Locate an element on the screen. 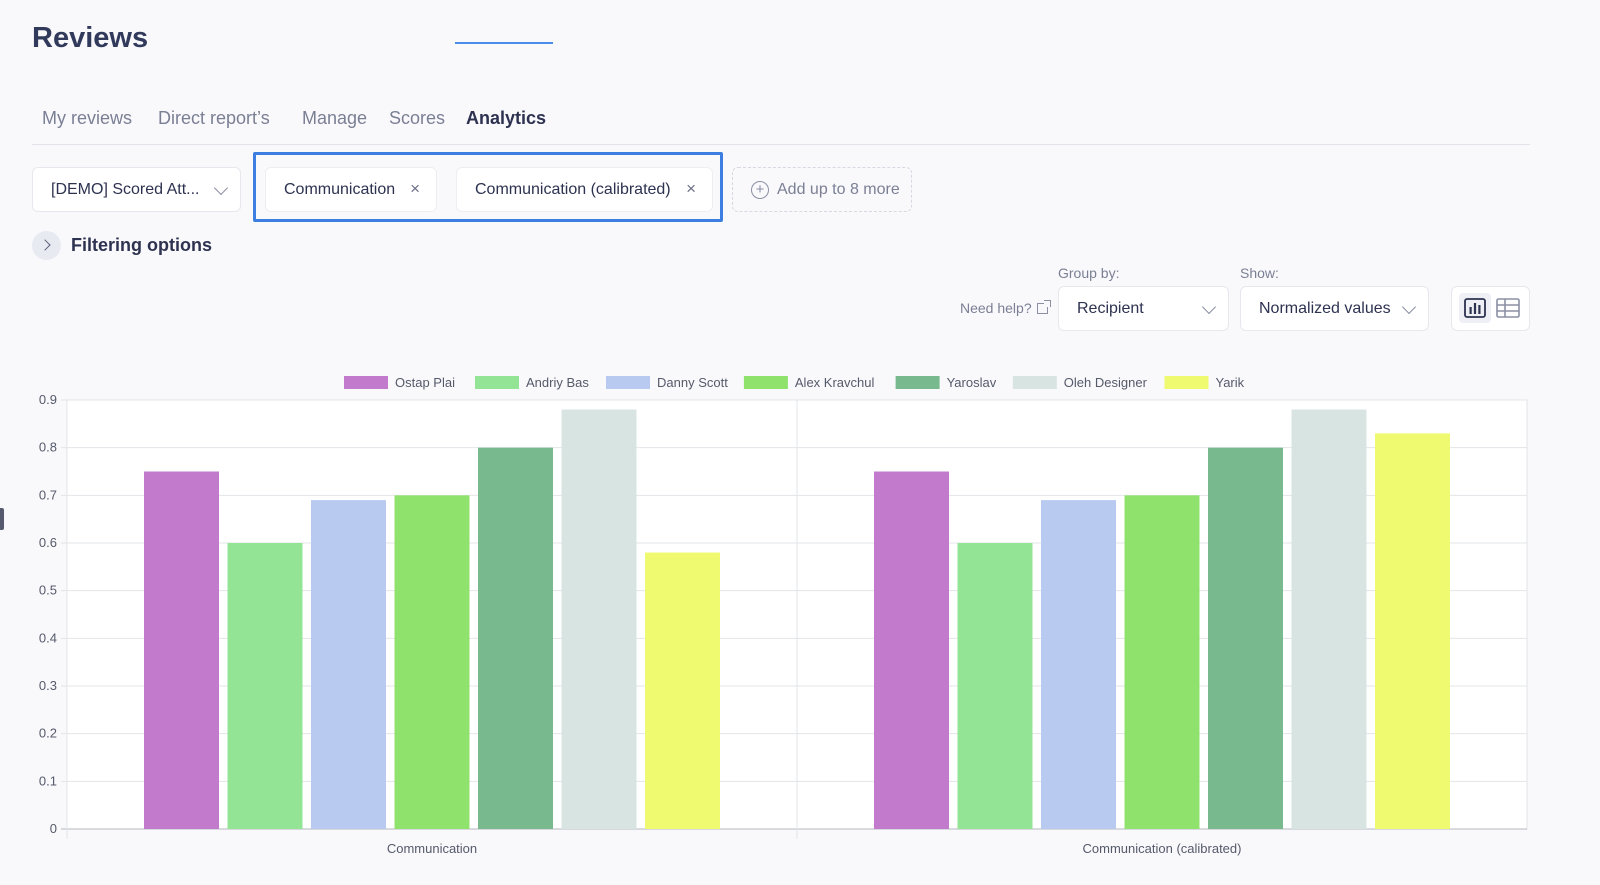 The width and height of the screenshot is (1600, 885). tab-scores: Scores is located at coordinates (417, 118).